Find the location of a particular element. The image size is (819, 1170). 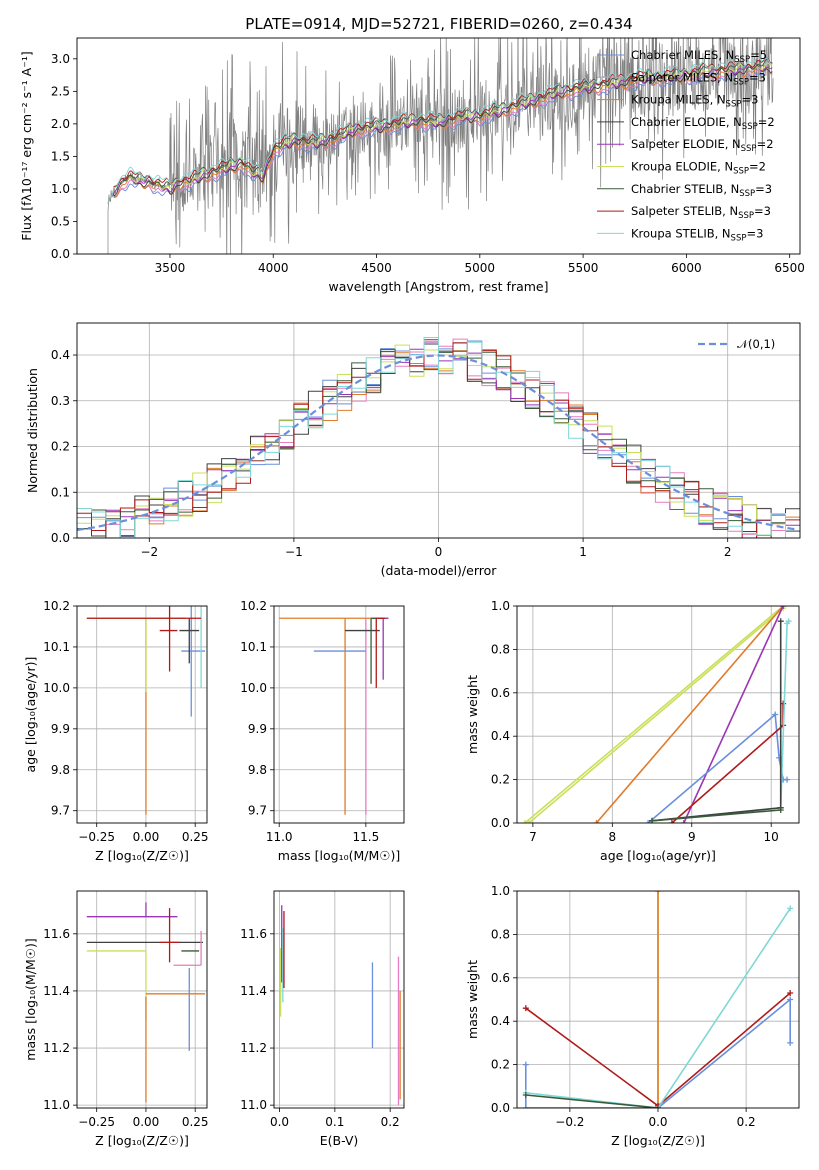

x-tick-label: 0.00 is located at coordinates (146, 1122).